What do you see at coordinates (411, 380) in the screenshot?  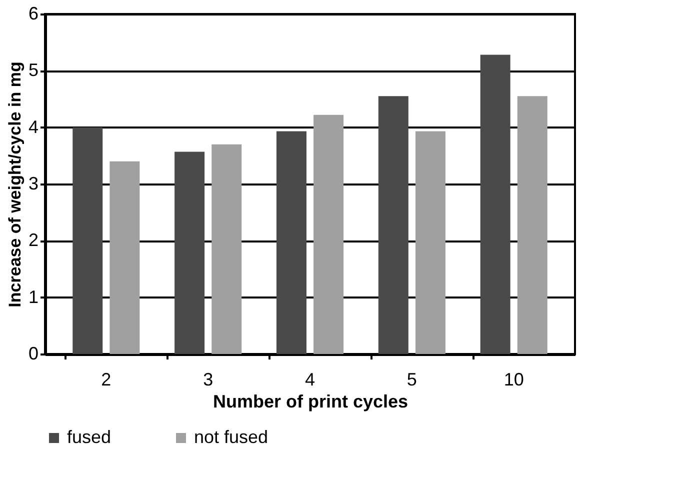 I see `x-tick-label: 5` at bounding box center [411, 380].